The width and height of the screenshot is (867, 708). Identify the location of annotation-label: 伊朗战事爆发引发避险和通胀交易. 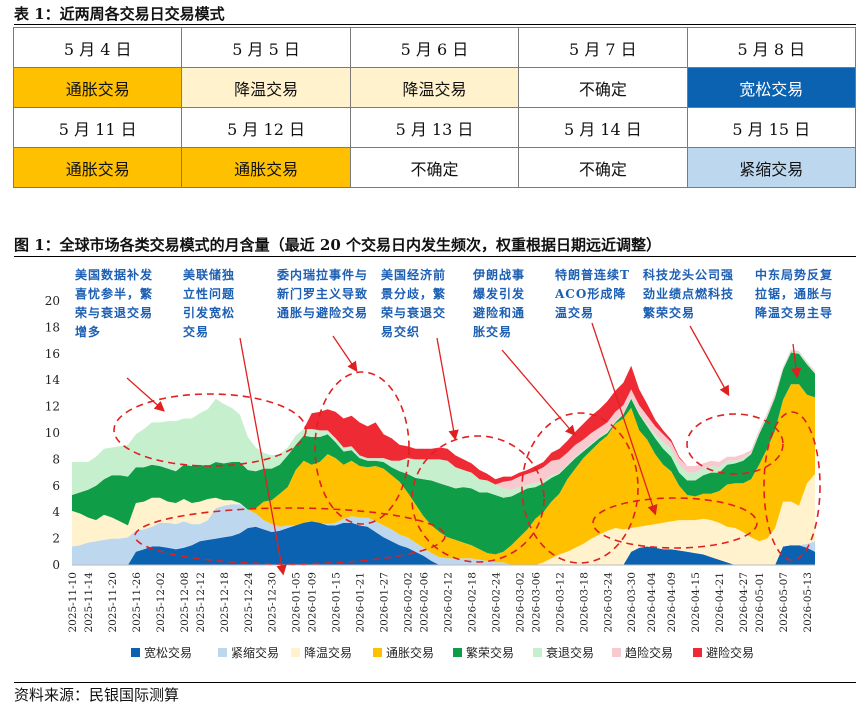
(499, 303).